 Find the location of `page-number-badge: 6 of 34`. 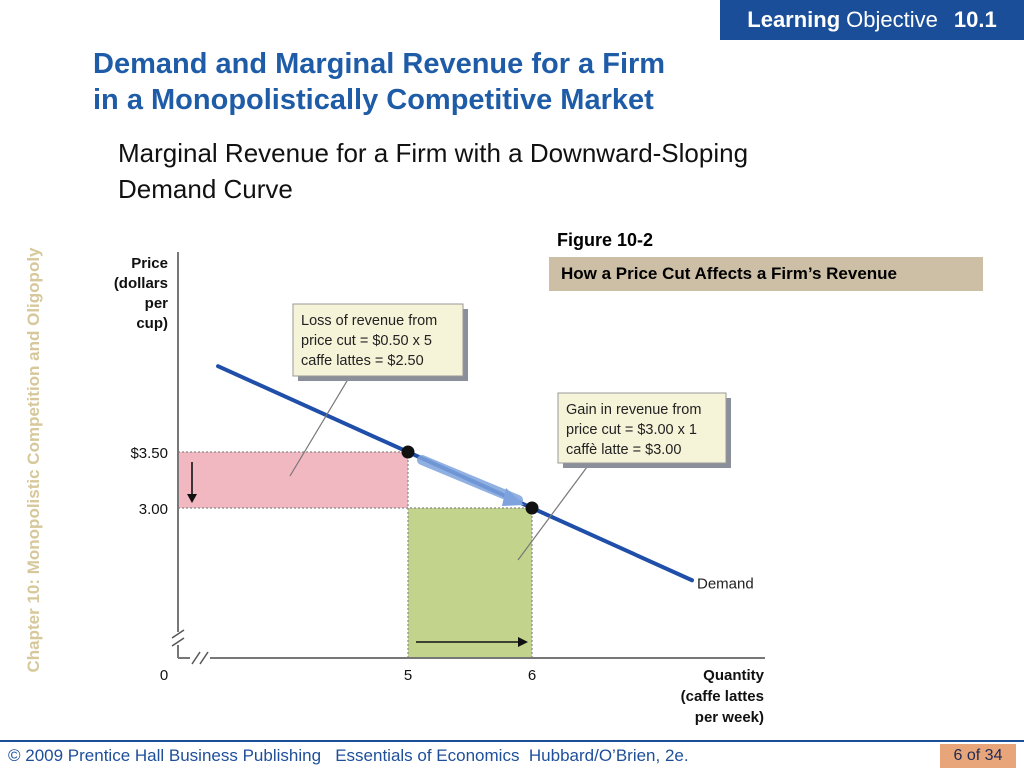

page-number-badge: 6 of 34 is located at coordinates (978, 756).